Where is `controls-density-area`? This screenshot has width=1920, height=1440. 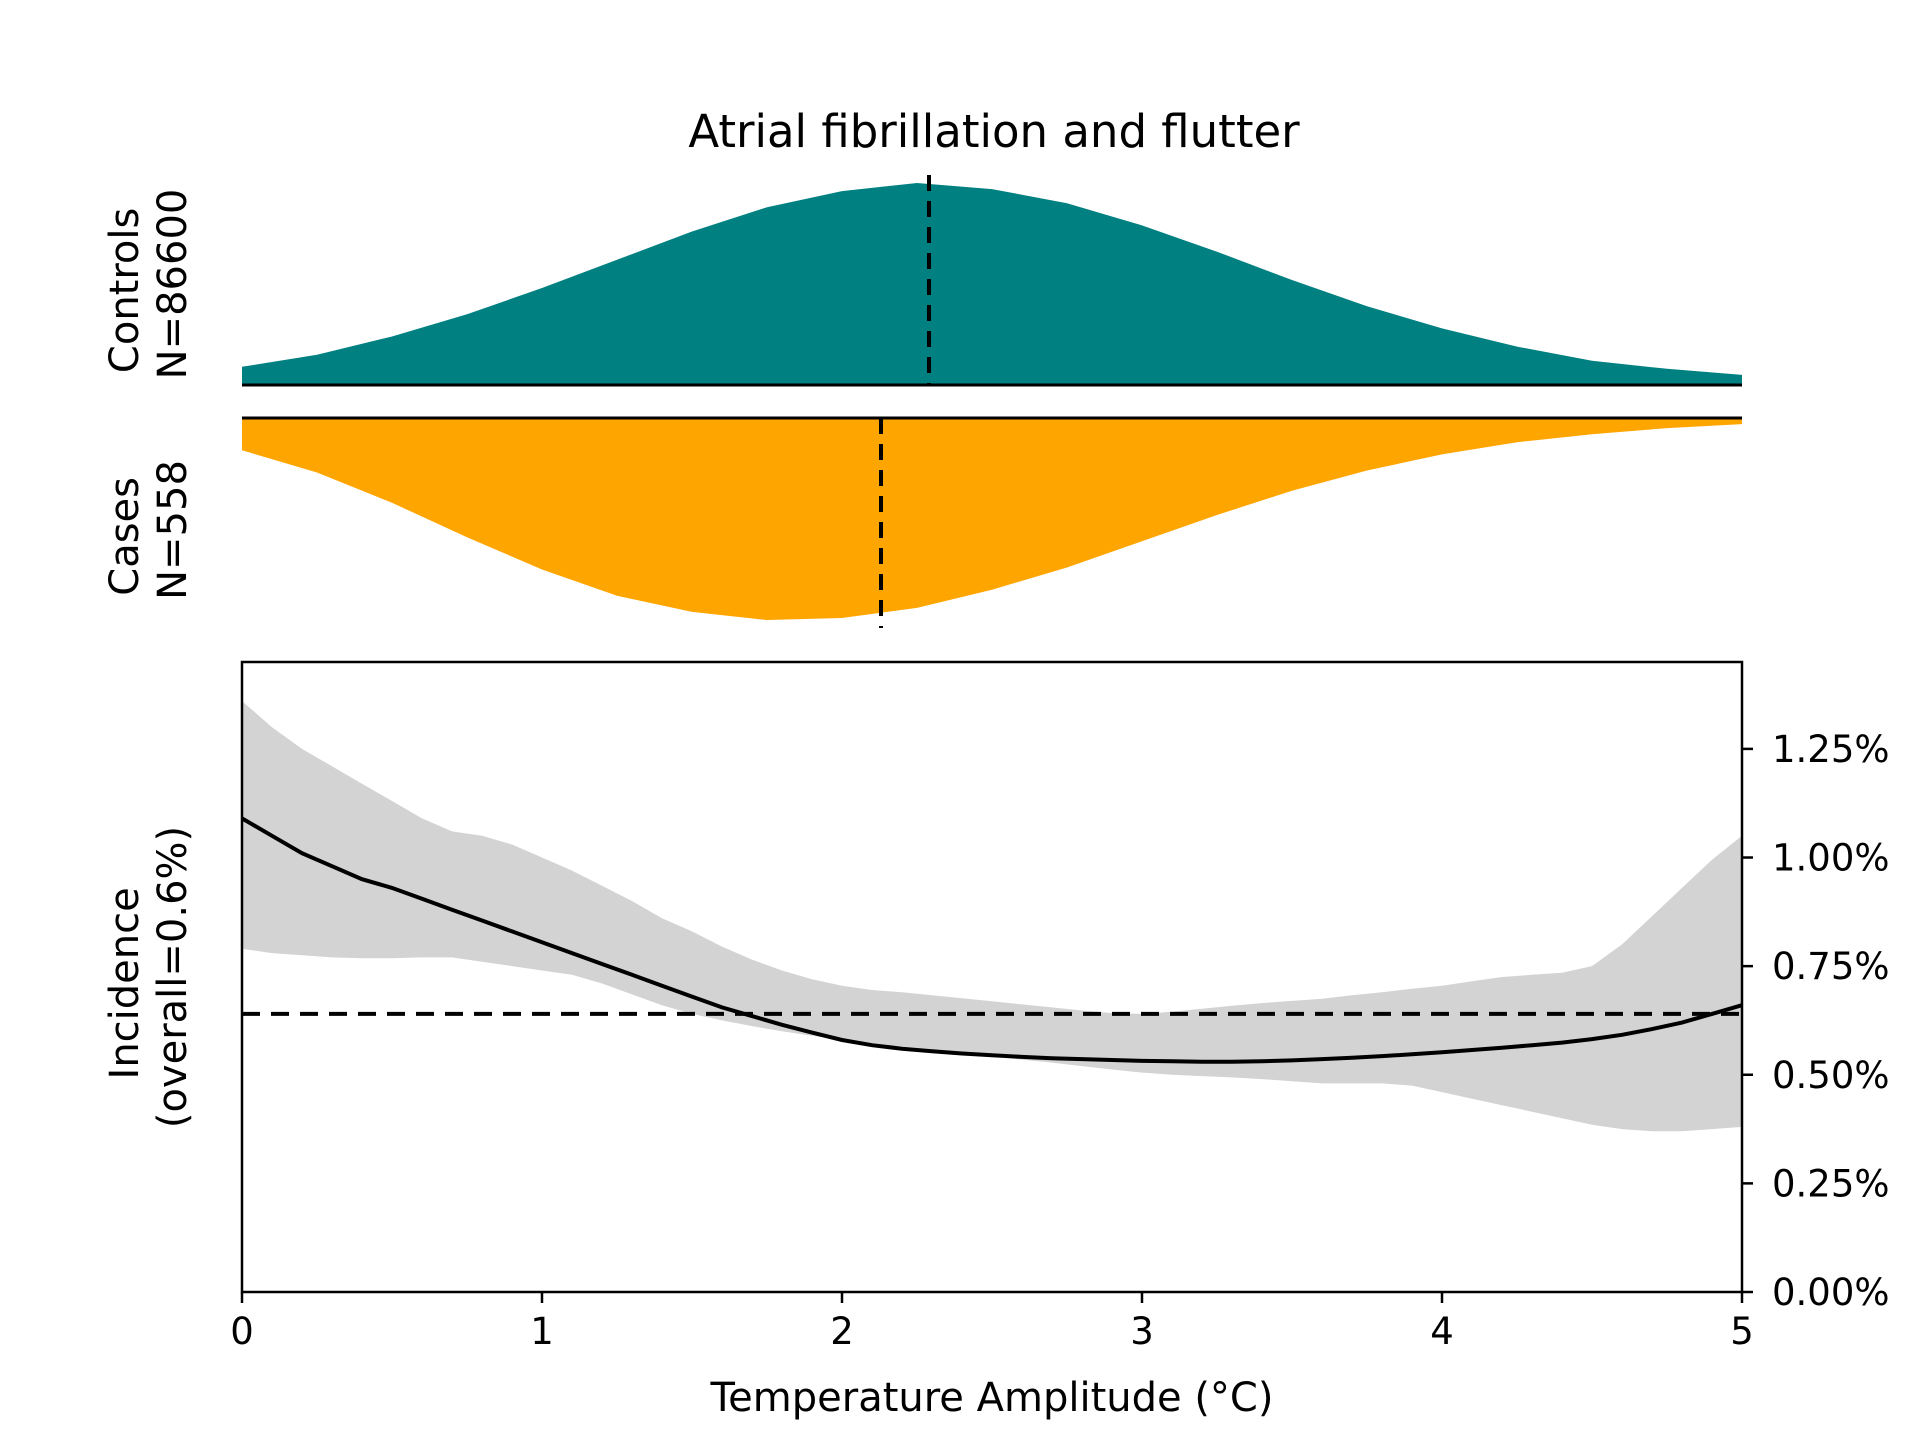 controls-density-area is located at coordinates (992, 284).